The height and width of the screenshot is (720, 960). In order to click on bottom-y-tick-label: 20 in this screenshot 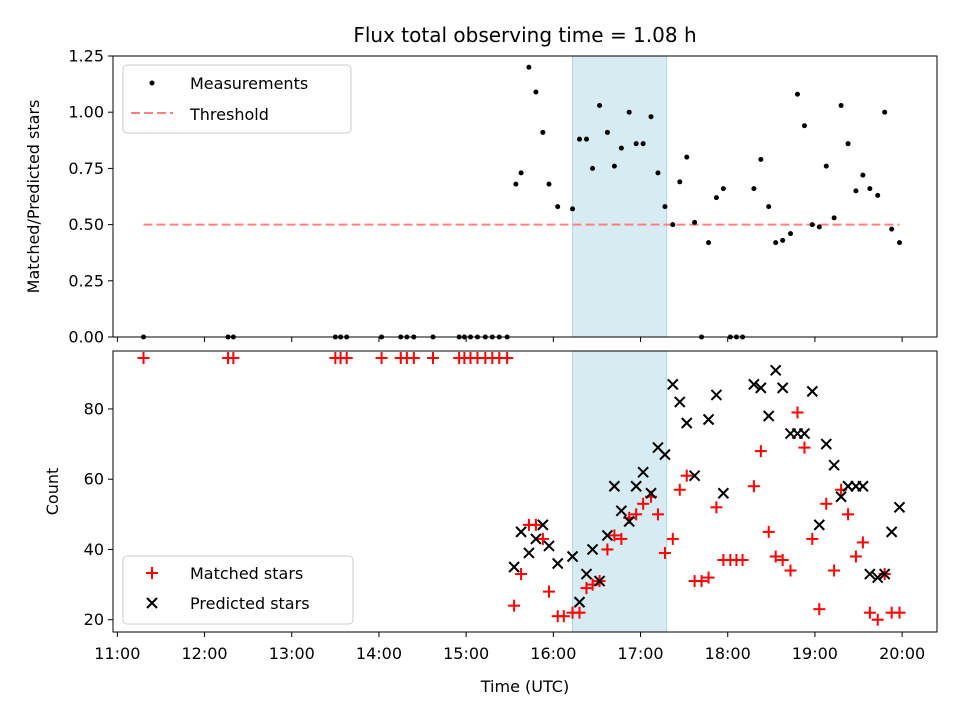, I will do `click(94, 619)`.